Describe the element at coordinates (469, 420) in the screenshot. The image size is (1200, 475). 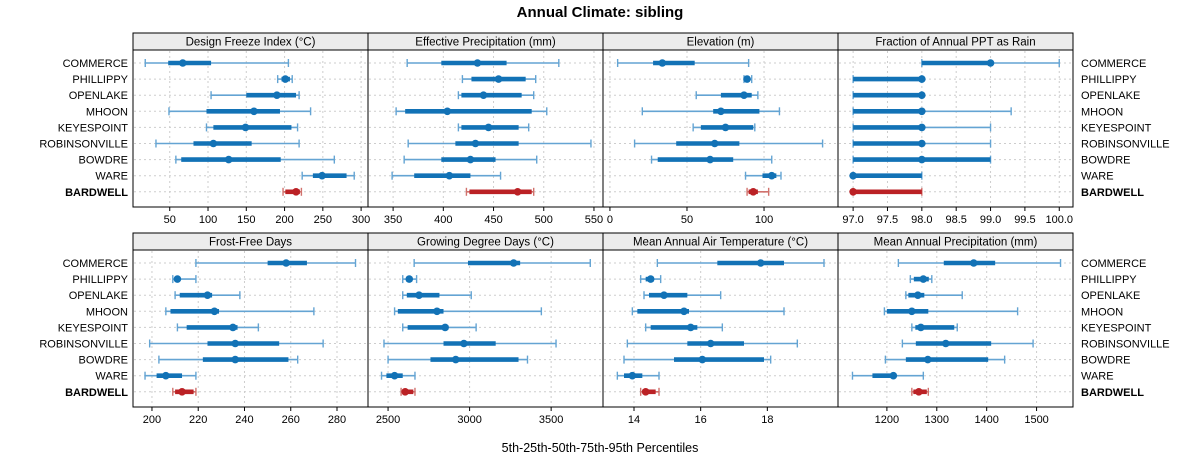
I see `x-tick-label: 3000` at that location.